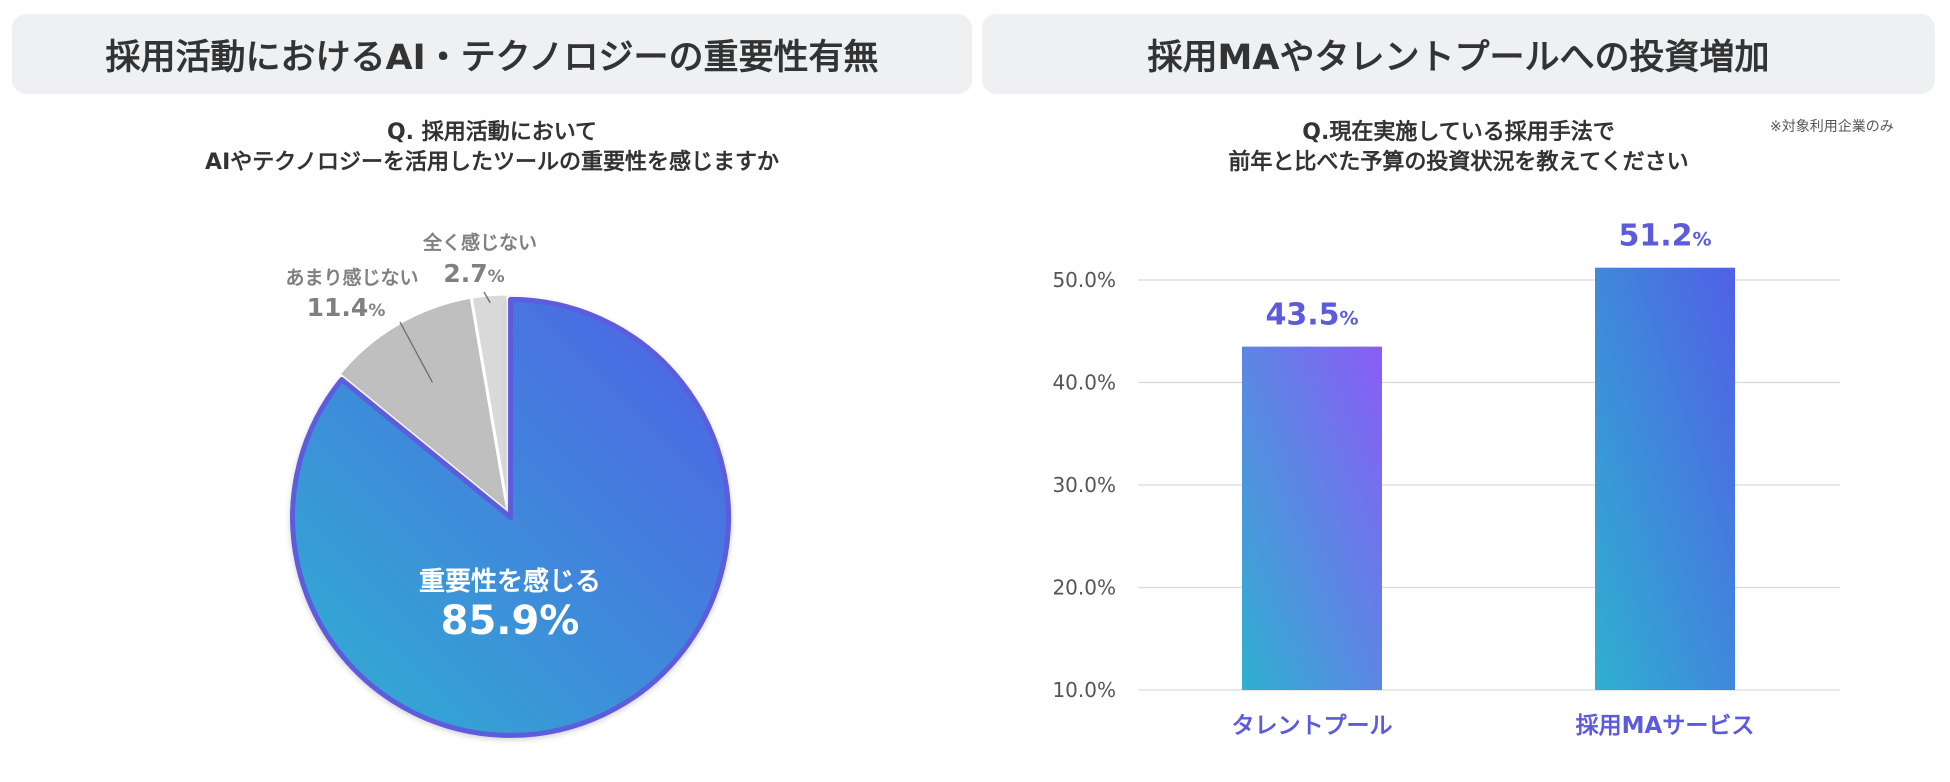 This screenshot has width=1950, height=782. What do you see at coordinates (510, 621) in the screenshot?
I see `pie-value-important: 85.9%` at bounding box center [510, 621].